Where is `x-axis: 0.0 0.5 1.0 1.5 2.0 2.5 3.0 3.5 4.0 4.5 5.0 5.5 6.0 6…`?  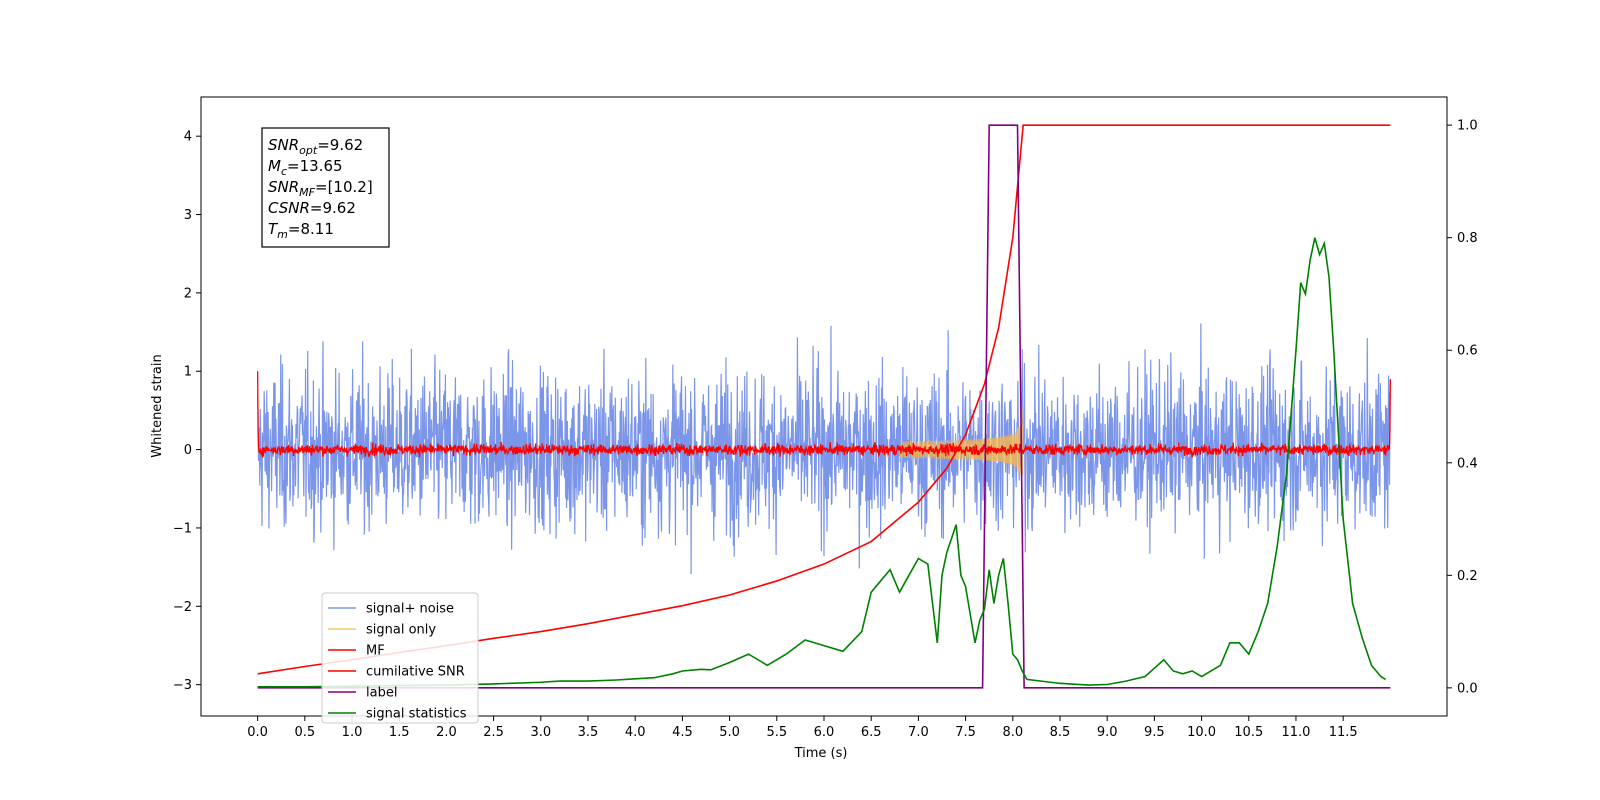 x-axis: 0.0 0.5 1.0 1.5 2.0 2.5 3.0 3.5 4.0 4.5 5.0 5.5 6.0 6… is located at coordinates (802, 728).